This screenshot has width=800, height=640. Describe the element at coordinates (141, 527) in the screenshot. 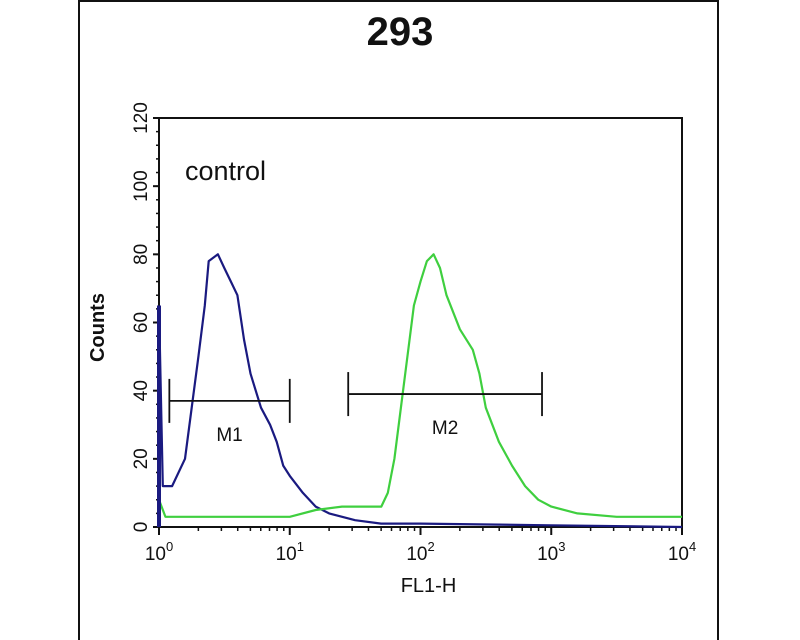

I see `y-tick-label: 0` at that location.